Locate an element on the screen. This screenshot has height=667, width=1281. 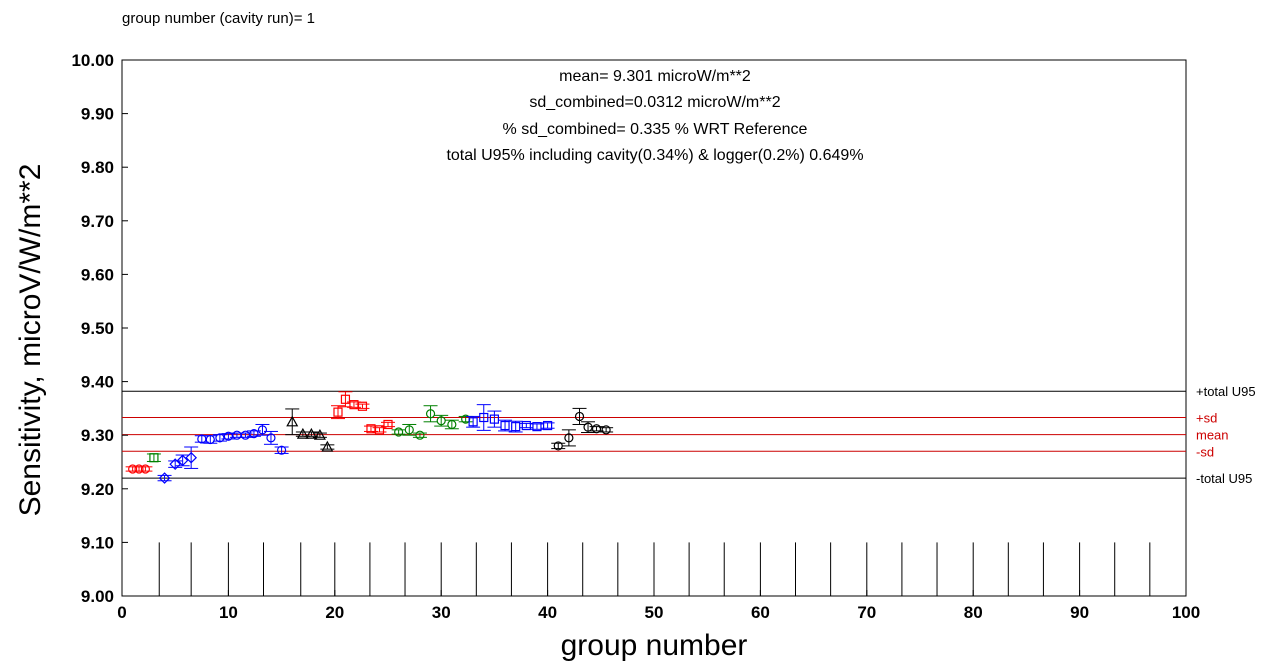
reference-line-label: +sd is located at coordinates (1206, 418).